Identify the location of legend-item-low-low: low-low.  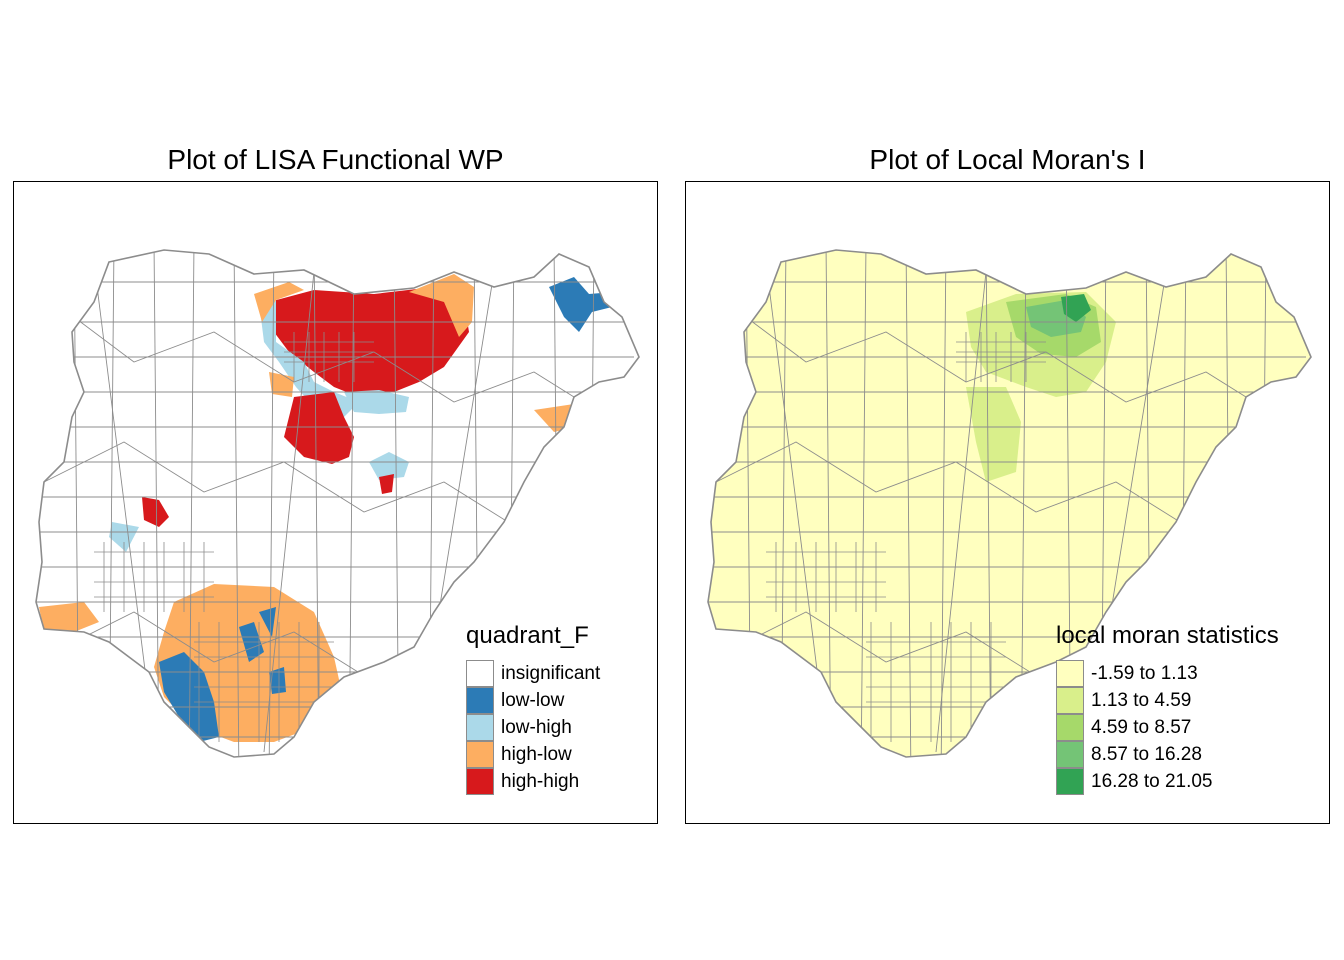
(533, 700).